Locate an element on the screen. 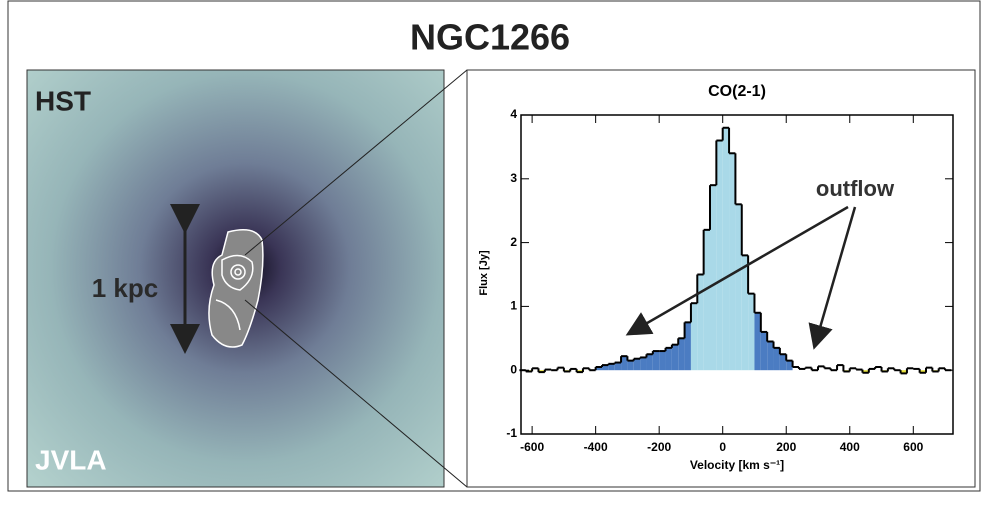  y-axis-label: Flux [Jy] is located at coordinates (484, 273).